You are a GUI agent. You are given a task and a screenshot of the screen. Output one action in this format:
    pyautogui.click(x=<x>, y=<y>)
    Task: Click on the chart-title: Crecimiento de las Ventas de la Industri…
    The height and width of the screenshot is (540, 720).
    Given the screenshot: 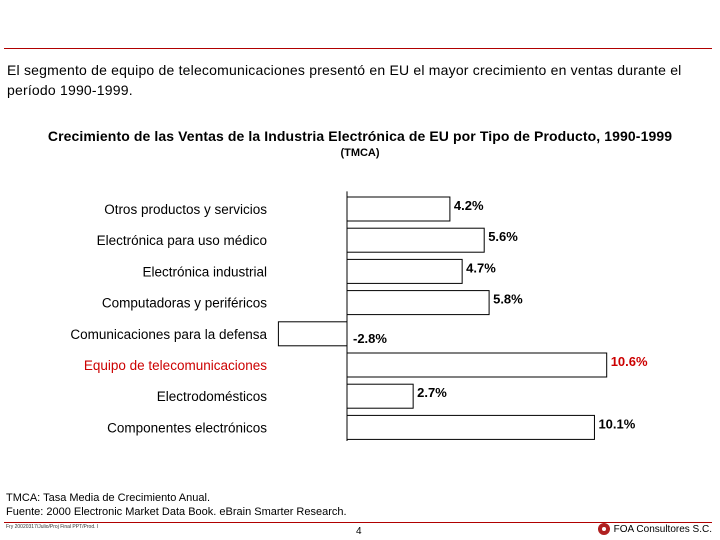 What is the action you would take?
    pyautogui.click(x=360, y=136)
    